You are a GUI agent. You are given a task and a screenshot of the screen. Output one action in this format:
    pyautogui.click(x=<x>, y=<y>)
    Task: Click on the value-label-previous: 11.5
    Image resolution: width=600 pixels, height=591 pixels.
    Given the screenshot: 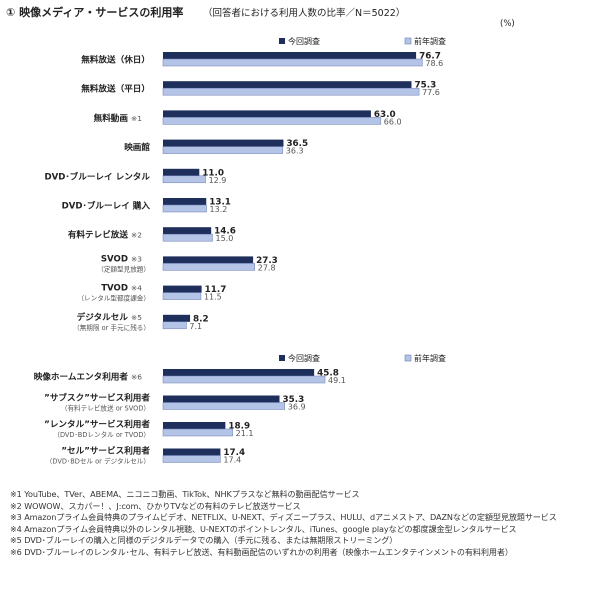 What is the action you would take?
    pyautogui.click(x=213, y=297)
    